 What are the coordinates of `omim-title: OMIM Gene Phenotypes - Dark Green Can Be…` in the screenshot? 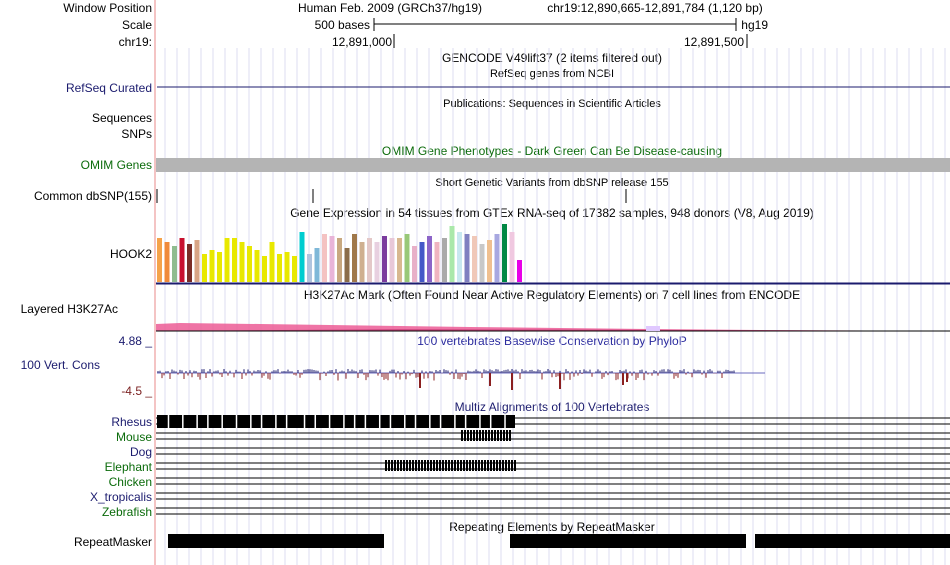 It's located at (552, 151).